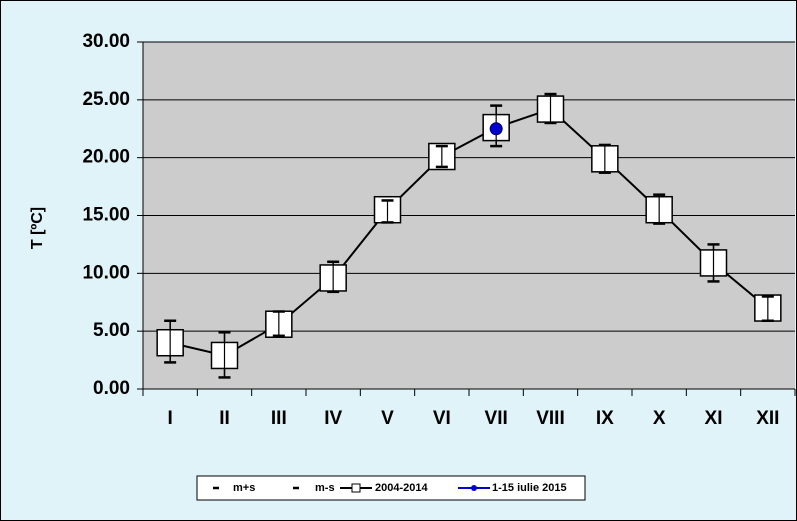 This screenshot has height=521, width=797. I want to click on x-tick-label: XI, so click(714, 418).